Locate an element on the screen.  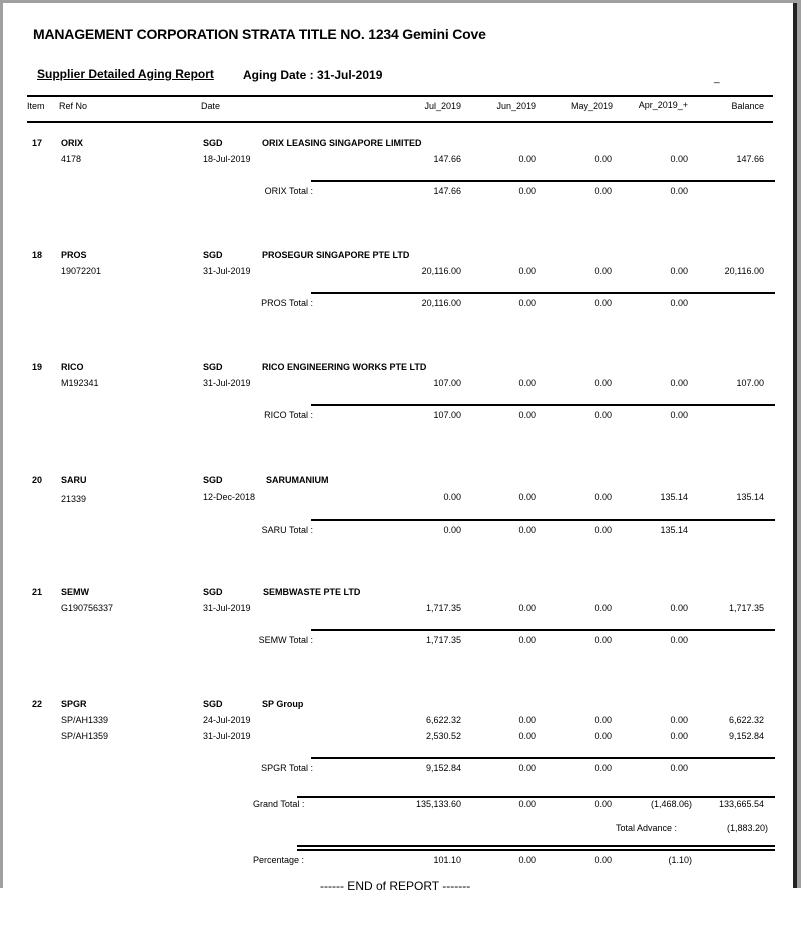
col-header-jun: Jun_2019 is located at coordinates (516, 106).